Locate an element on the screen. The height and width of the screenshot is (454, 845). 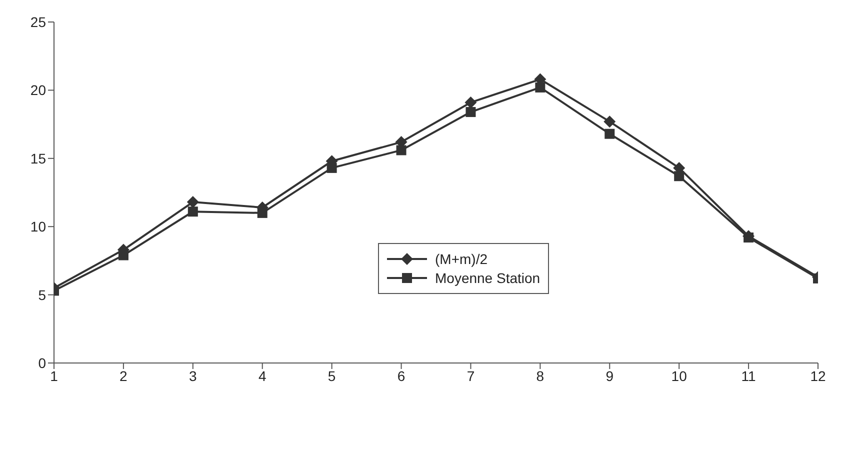
x-tick-label: 10 is located at coordinates (679, 376).